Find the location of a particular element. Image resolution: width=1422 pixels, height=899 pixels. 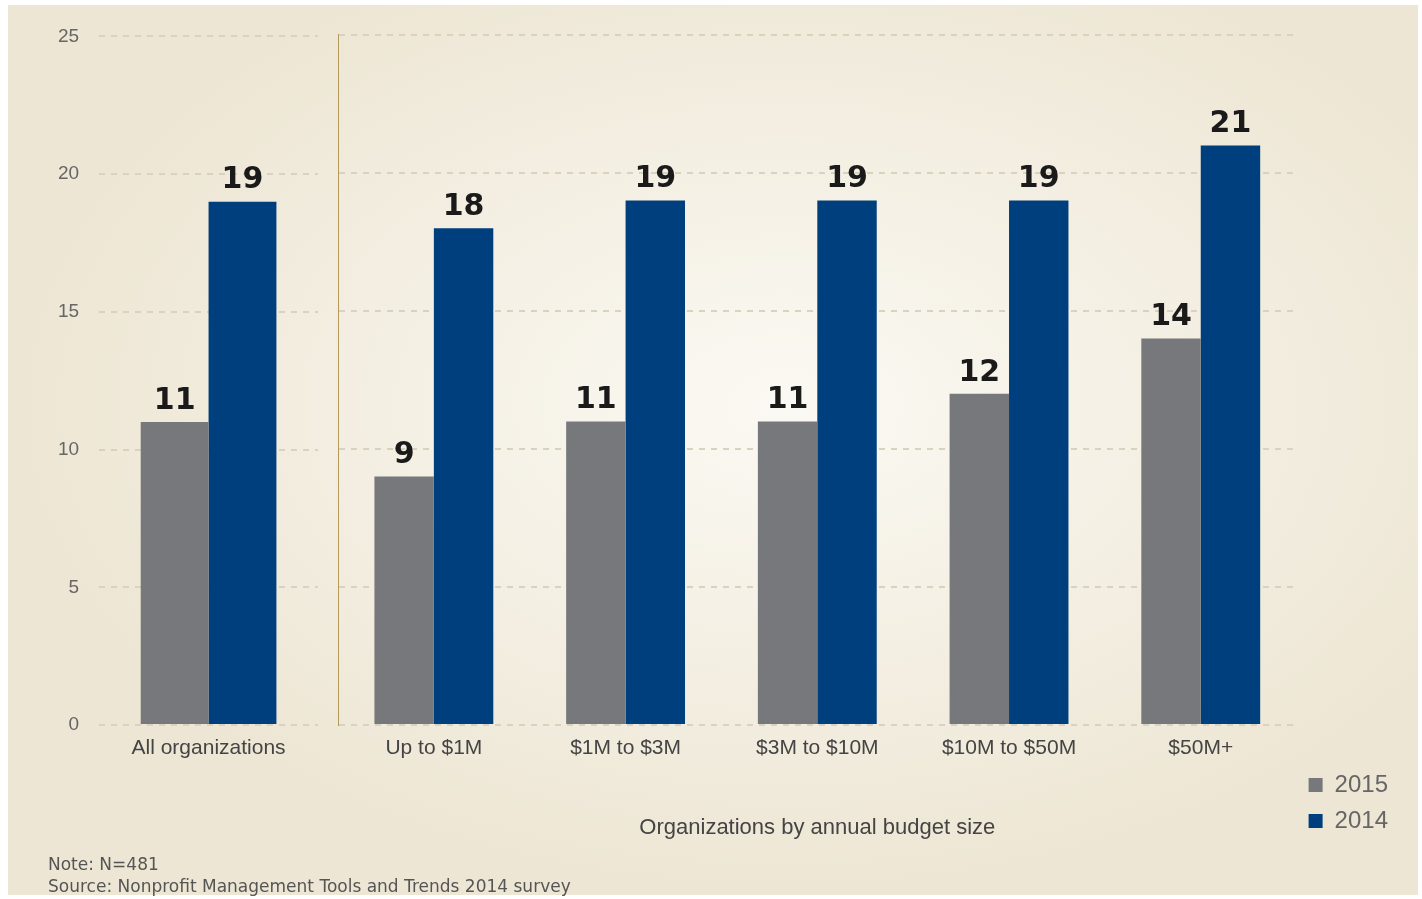

legend-label: 2015 is located at coordinates (1361, 783).